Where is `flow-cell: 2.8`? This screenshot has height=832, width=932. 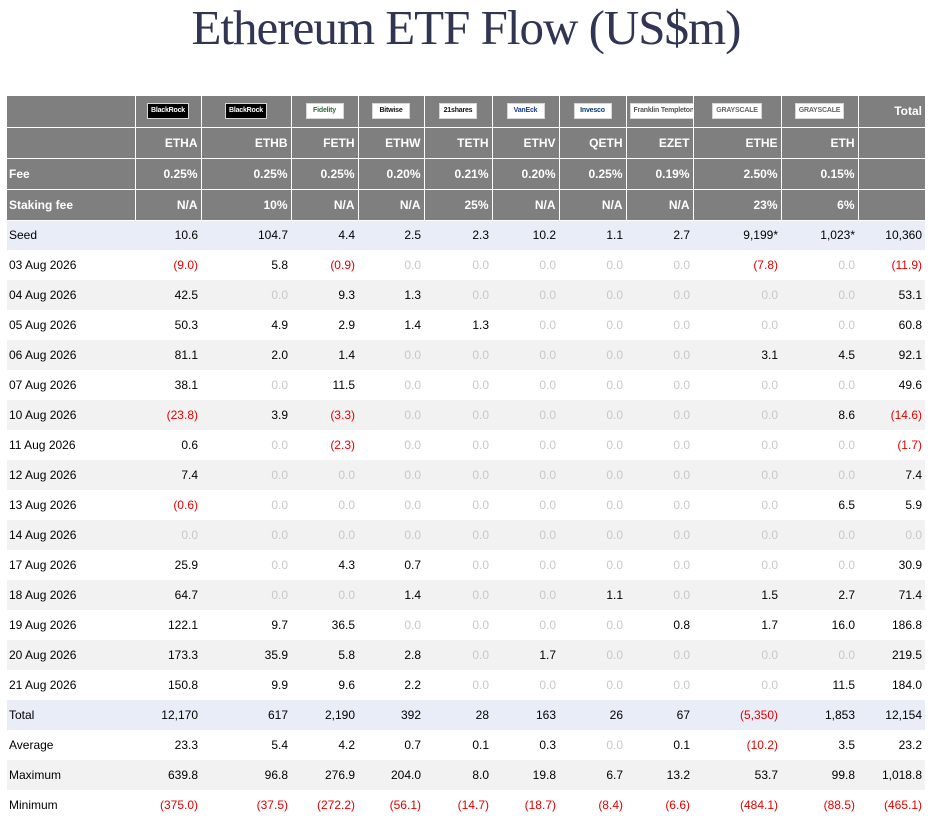
flow-cell: 2.8 is located at coordinates (412, 655).